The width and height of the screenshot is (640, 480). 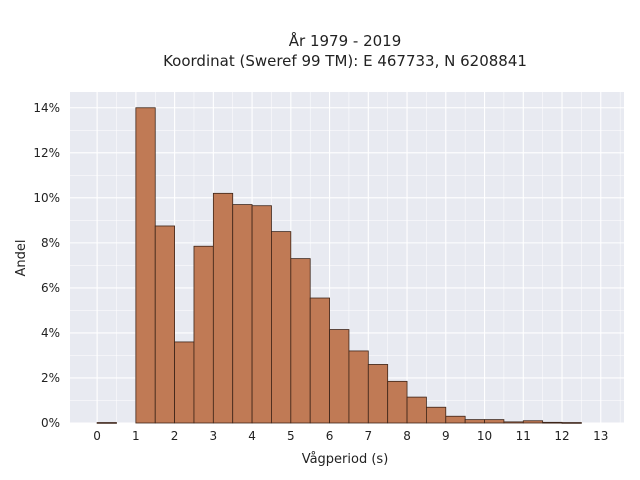 I want to click on x-tick-label: 0, so click(x=97, y=436).